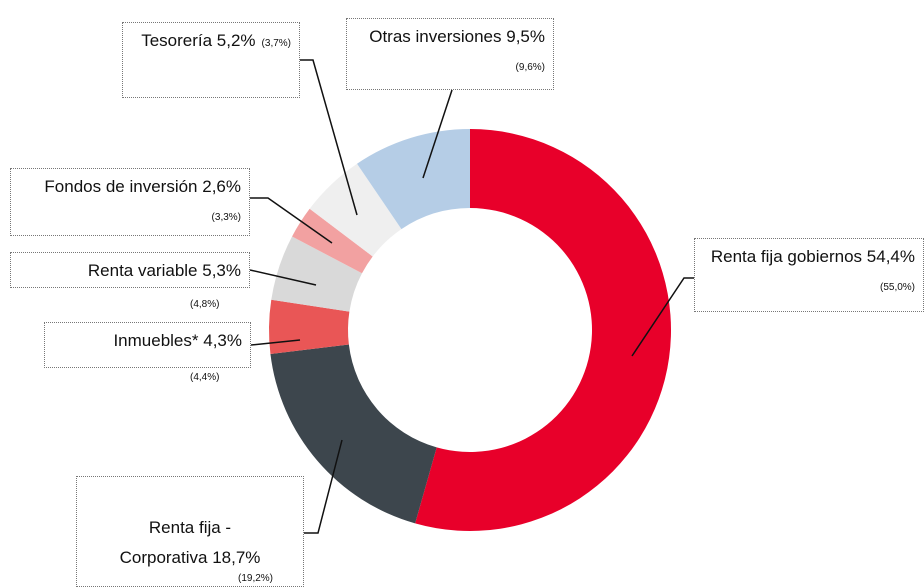  Describe the element at coordinates (525, 36) in the screenshot. I see `value-label: 9,5%` at that location.